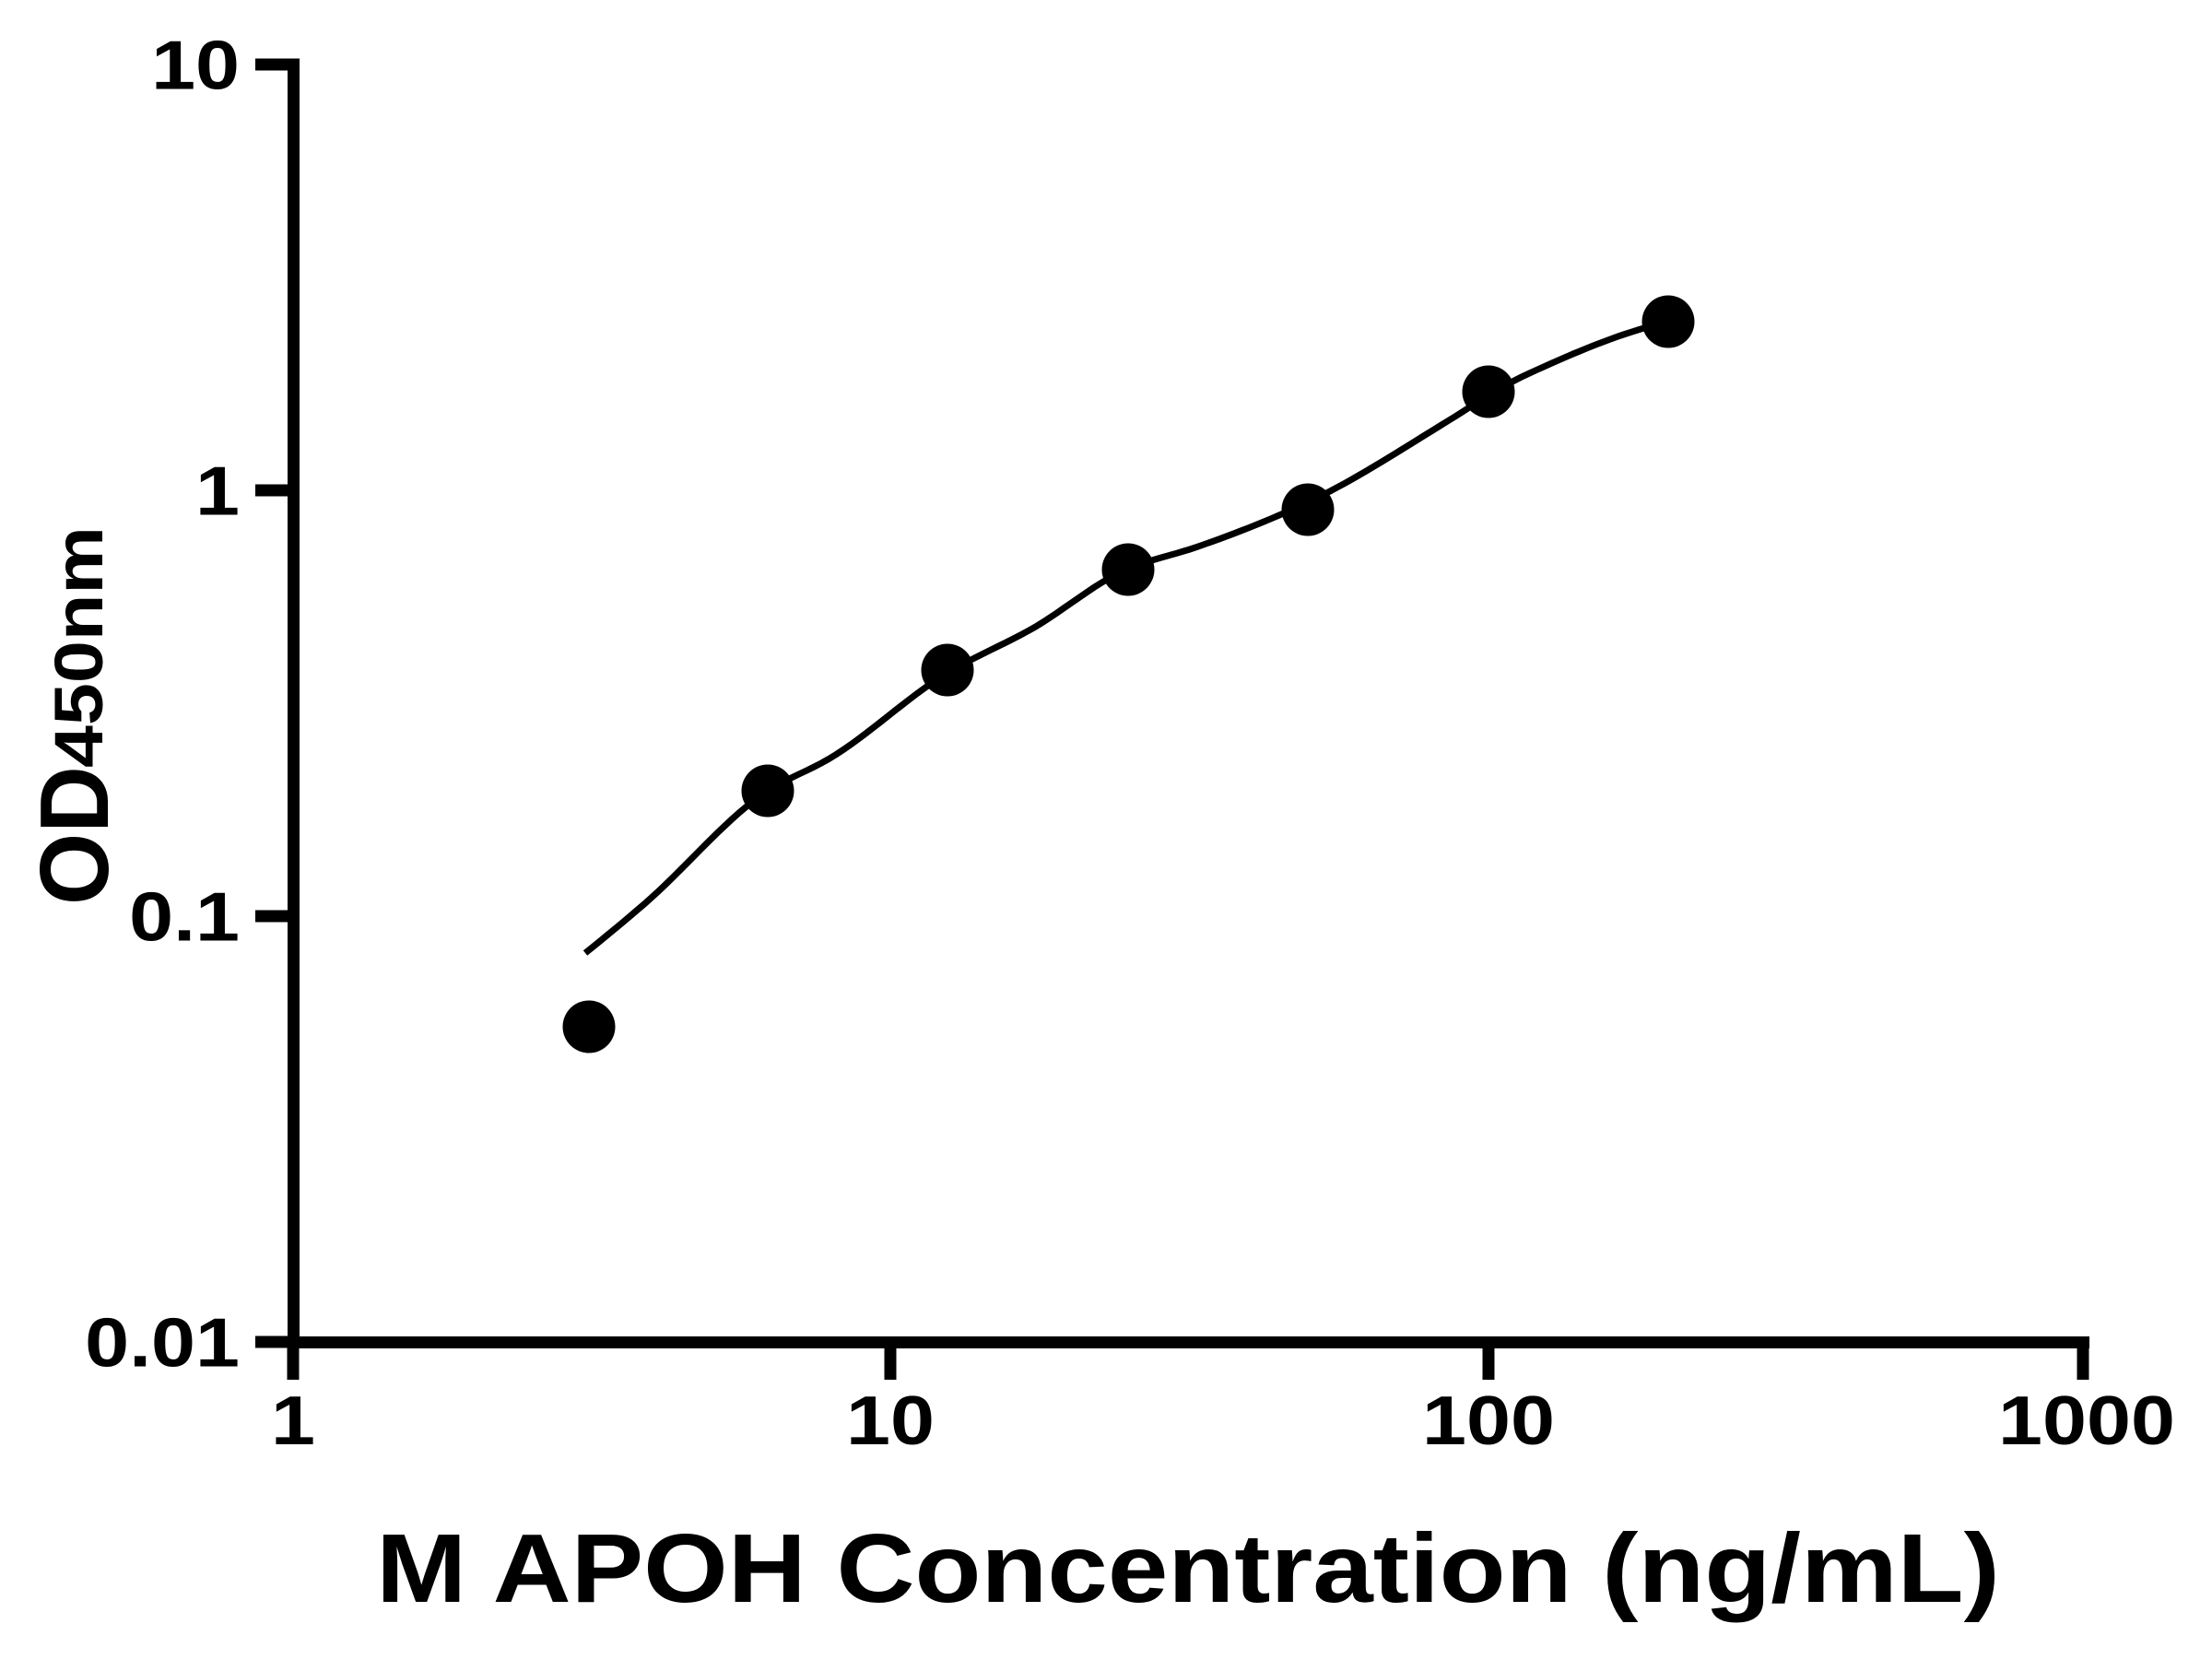  What do you see at coordinates (1188, 1567) in the screenshot?
I see `svg-text: M APOH Concentration (ng/mL)` at bounding box center [1188, 1567].